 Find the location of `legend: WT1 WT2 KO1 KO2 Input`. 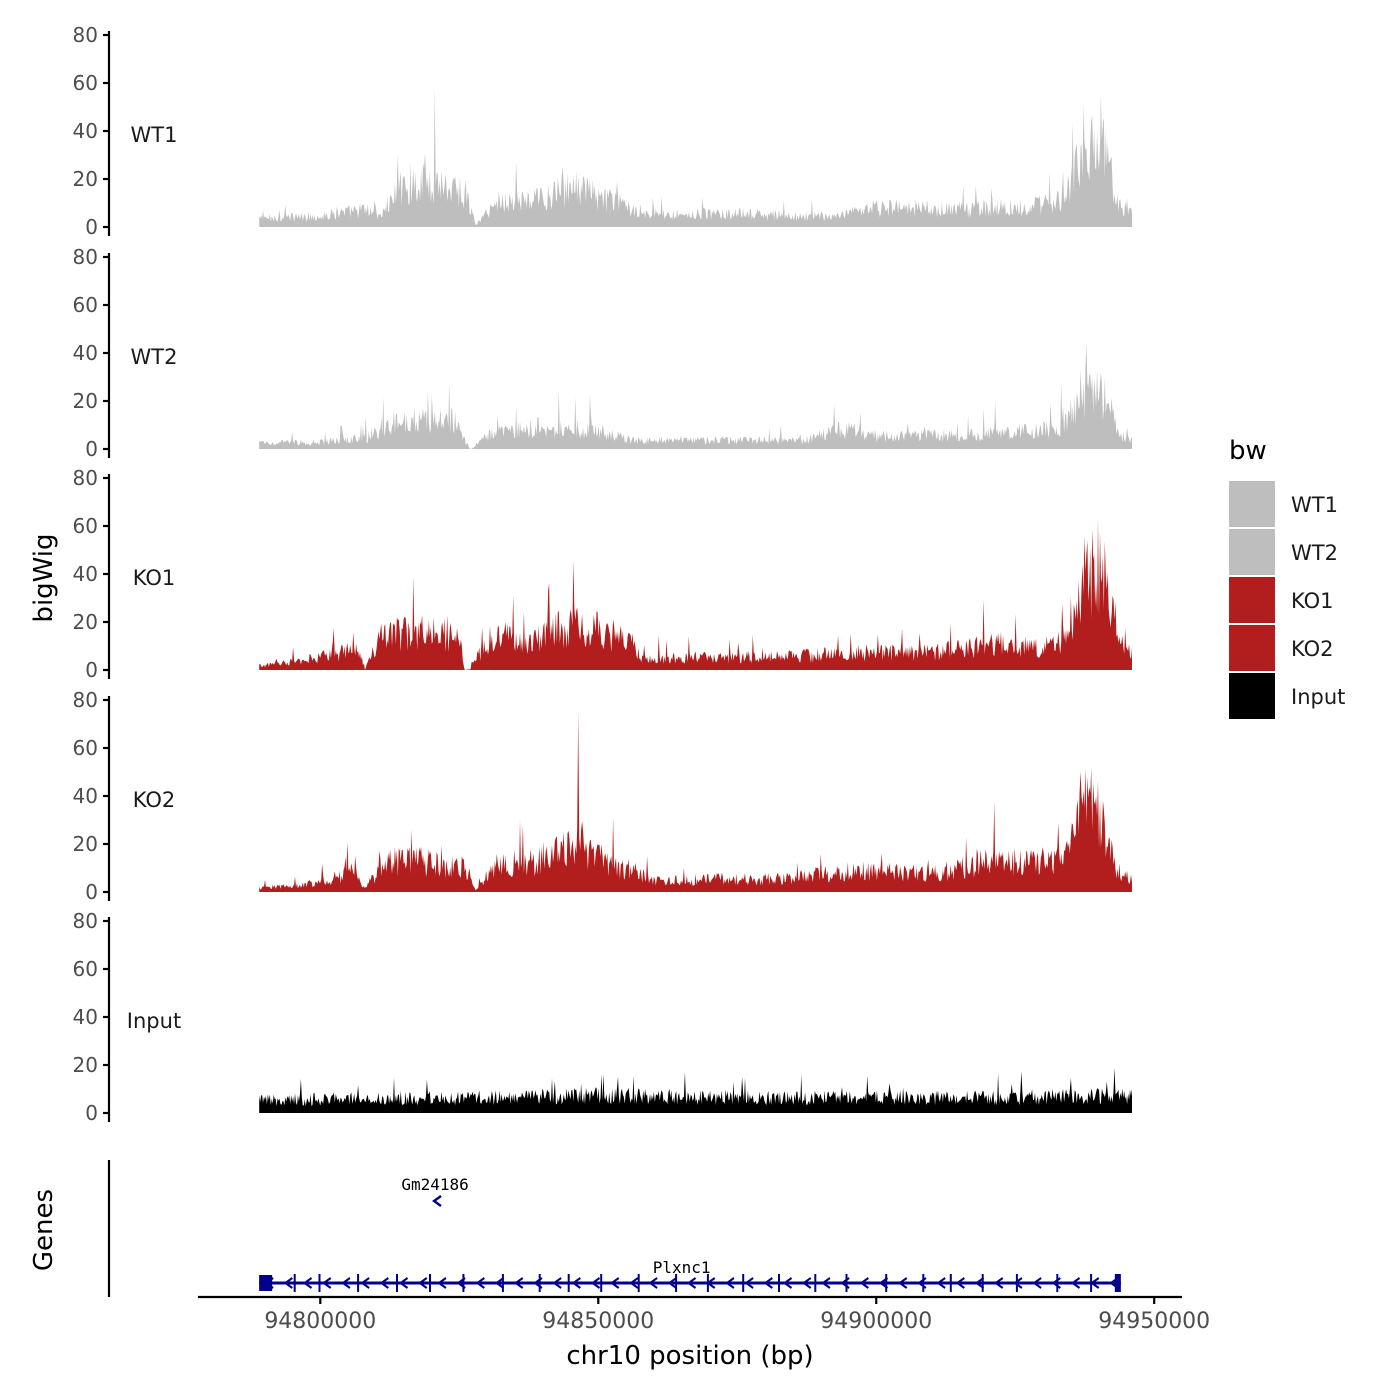

legend: WT1 WT2 KO1 KO2 Input is located at coordinates (1287, 600).